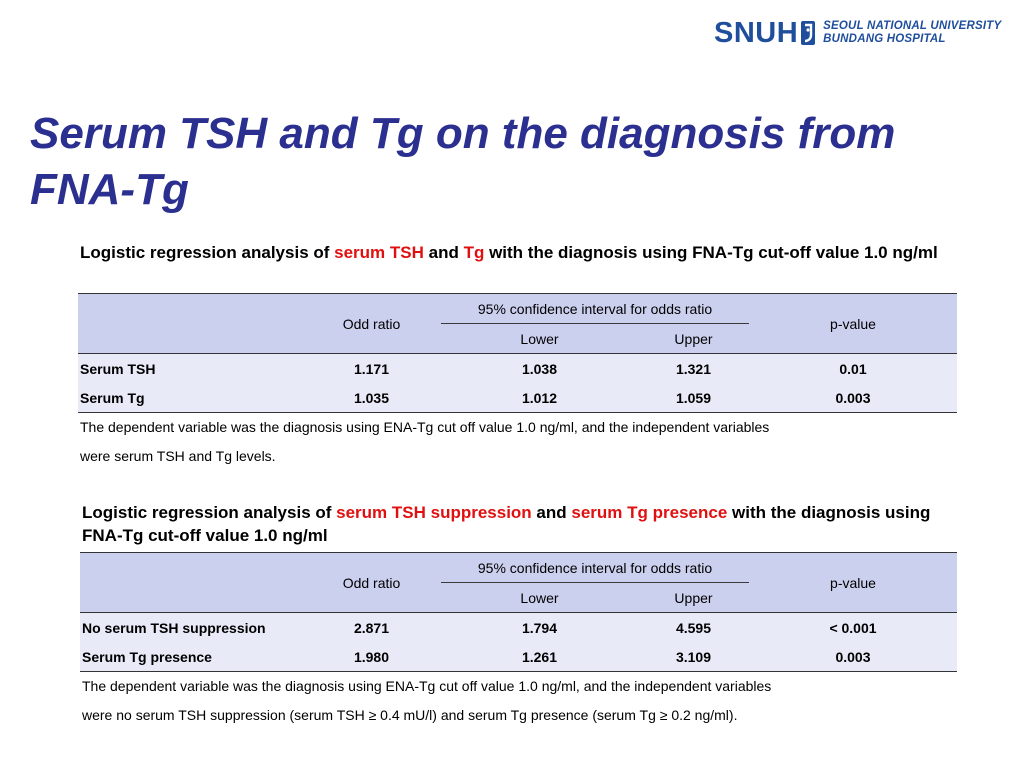  What do you see at coordinates (379, 252) in the screenshot?
I see `caption-highlight: serum TSH` at bounding box center [379, 252].